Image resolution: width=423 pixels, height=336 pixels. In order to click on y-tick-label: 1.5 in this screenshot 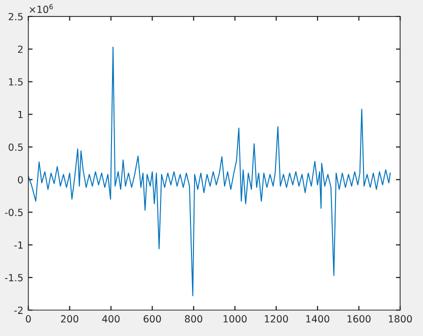, I will do `click(16, 82)`.